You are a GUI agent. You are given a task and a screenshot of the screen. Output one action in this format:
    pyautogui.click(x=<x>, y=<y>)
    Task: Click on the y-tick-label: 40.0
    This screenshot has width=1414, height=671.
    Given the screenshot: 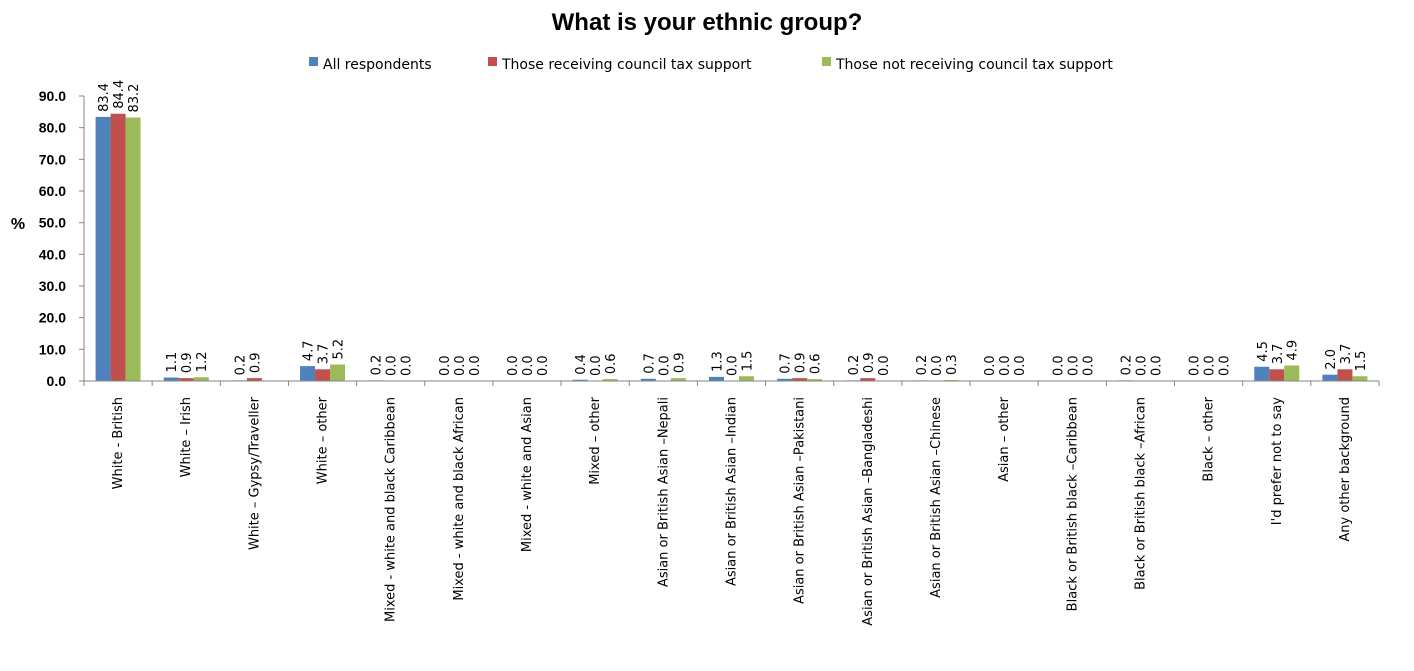 What is the action you would take?
    pyautogui.click(x=52, y=254)
    